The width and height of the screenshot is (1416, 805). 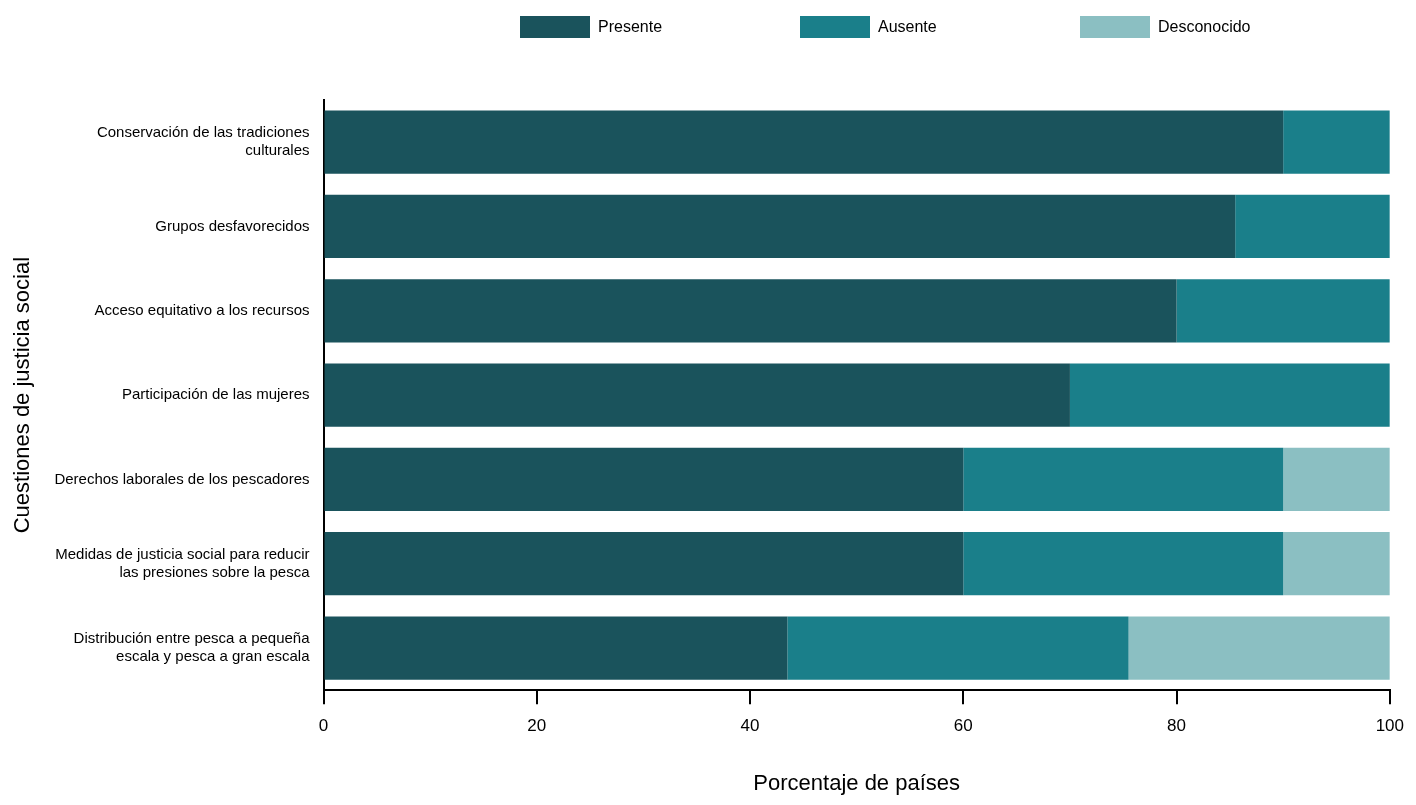 I want to click on x-tick-label: 20, so click(x=537, y=726).